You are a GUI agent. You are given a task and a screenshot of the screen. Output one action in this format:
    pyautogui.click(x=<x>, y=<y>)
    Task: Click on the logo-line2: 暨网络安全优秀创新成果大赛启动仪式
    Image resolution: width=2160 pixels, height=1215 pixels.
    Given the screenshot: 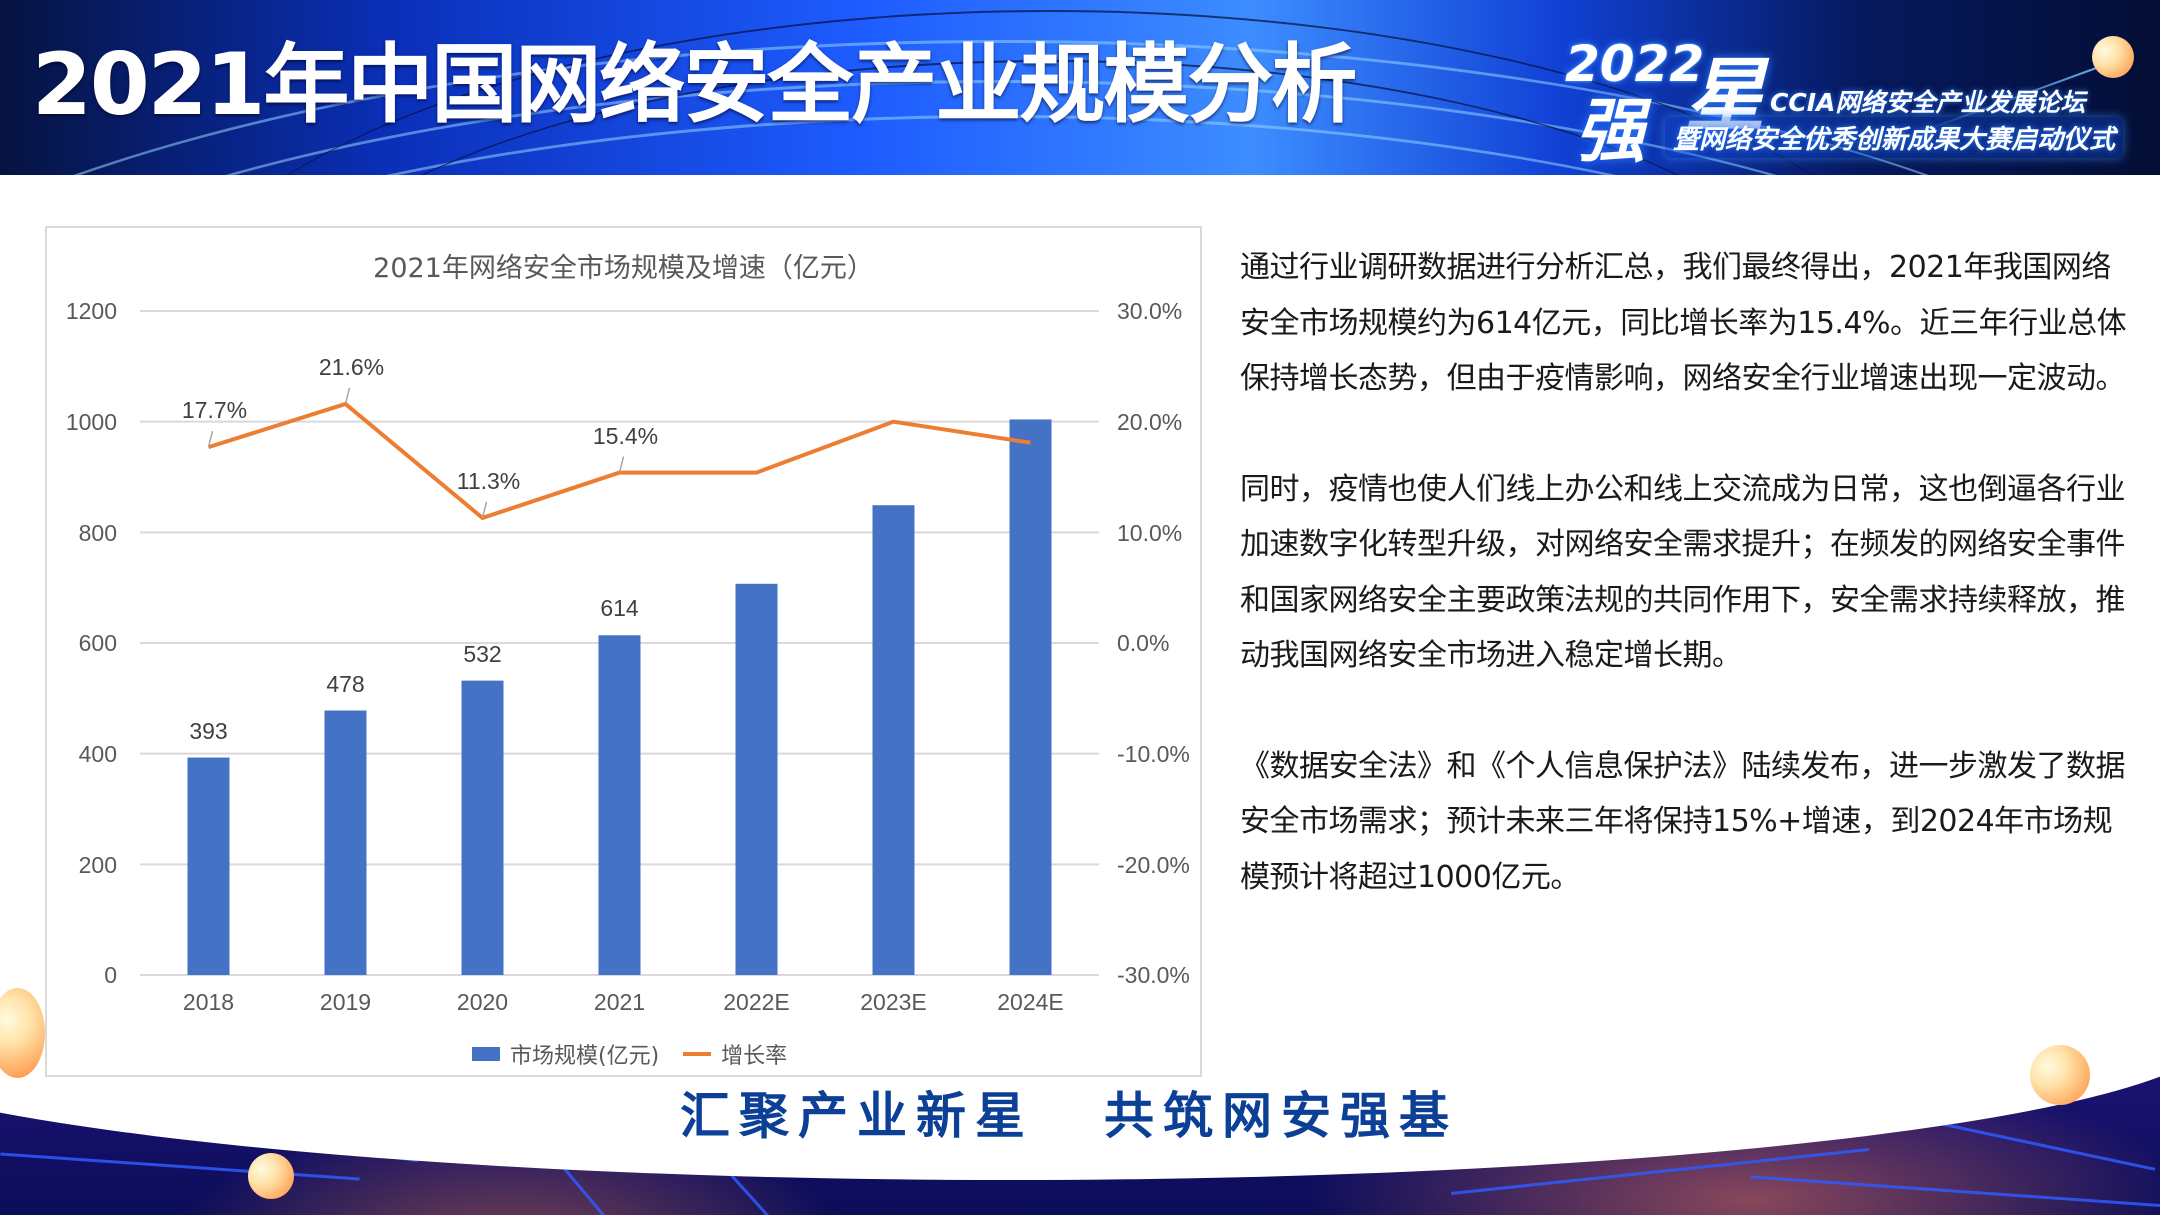 What is the action you would take?
    pyautogui.click(x=1894, y=137)
    